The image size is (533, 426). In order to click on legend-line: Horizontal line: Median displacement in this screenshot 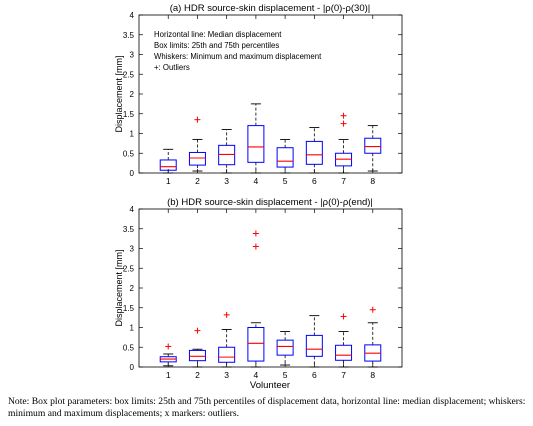, I will do `click(218, 34)`.